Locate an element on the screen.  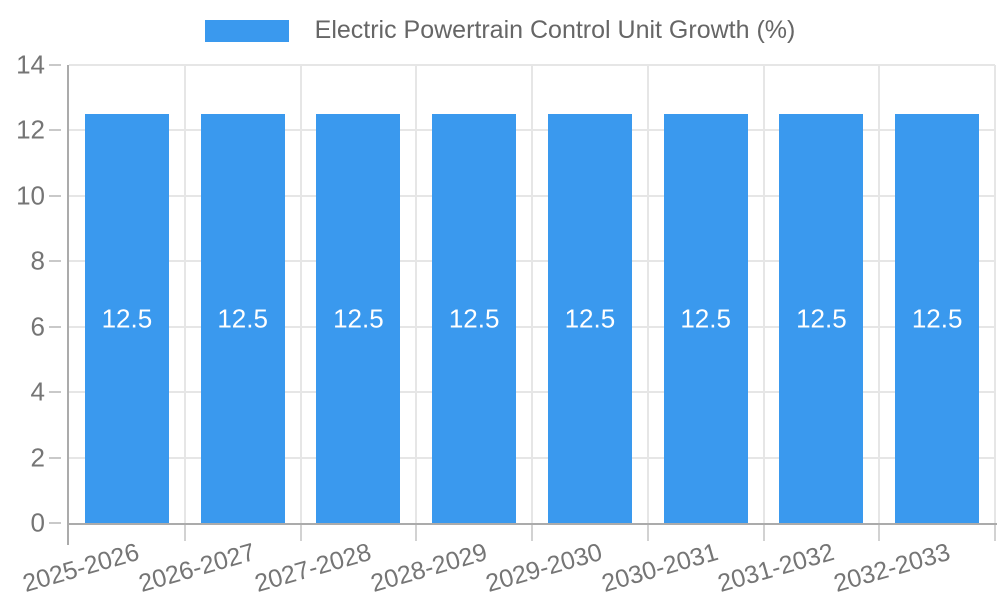
y-tick-label: 0 is located at coordinates (37, 522).